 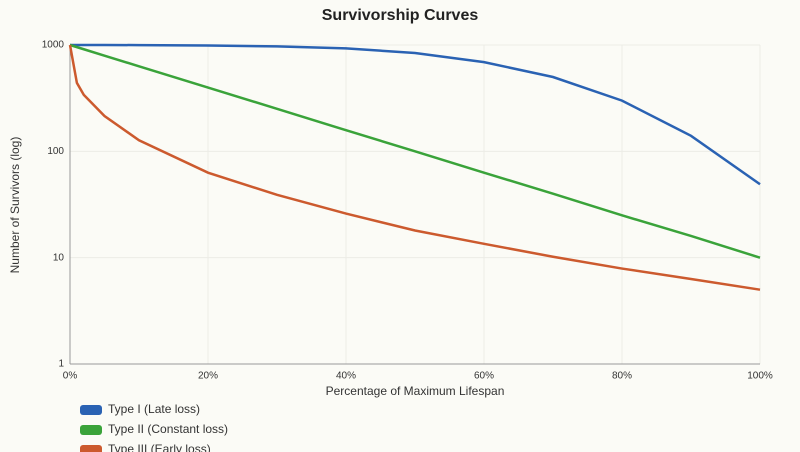 I want to click on x-tick-label: 20%, so click(x=208, y=376).